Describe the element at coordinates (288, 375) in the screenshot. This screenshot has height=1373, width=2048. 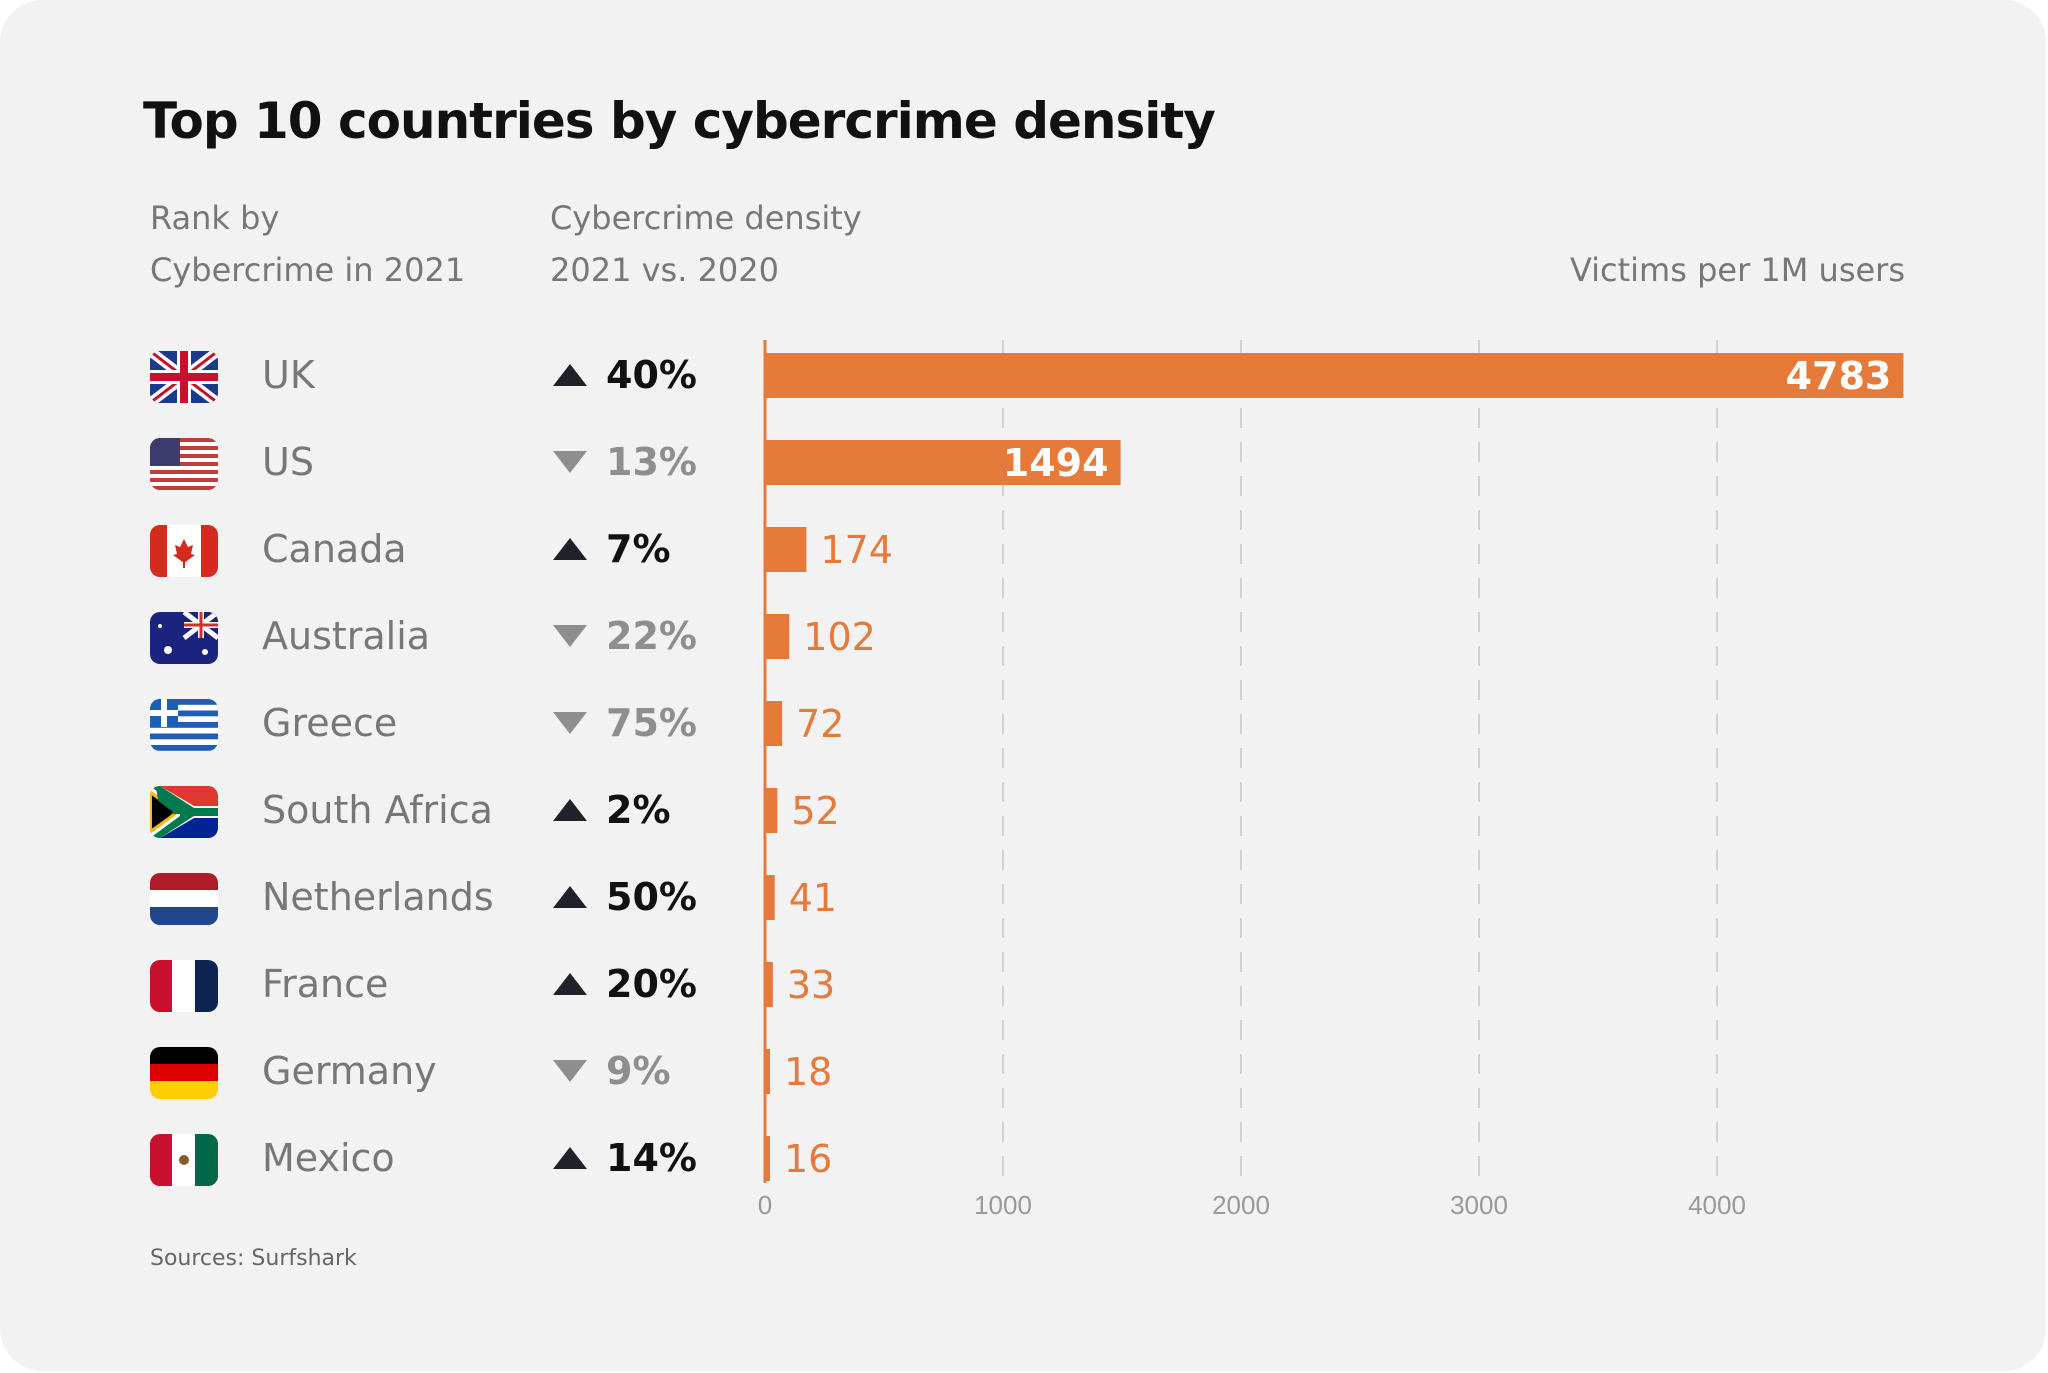
I see `country-name: UK` at that location.